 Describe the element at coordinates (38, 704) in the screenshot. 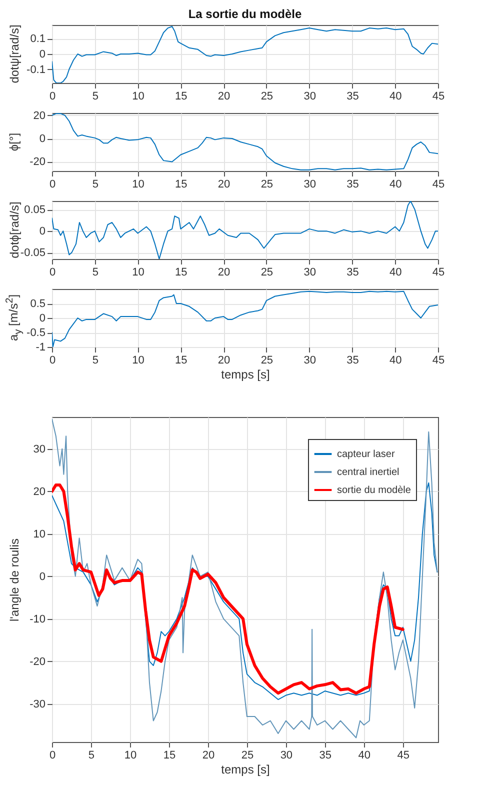

I see `y-tick-label: -30` at that location.